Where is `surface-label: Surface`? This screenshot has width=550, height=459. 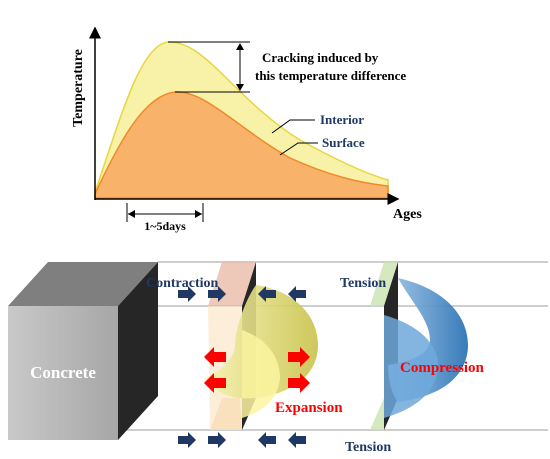 surface-label: Surface is located at coordinates (343, 142).